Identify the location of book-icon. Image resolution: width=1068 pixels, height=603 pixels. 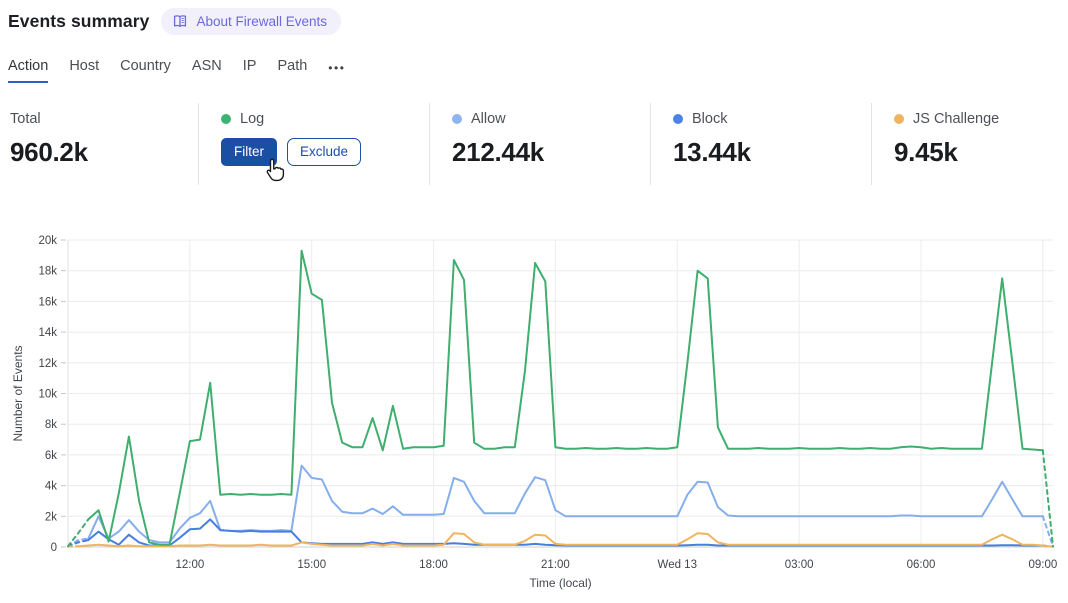
(180, 21).